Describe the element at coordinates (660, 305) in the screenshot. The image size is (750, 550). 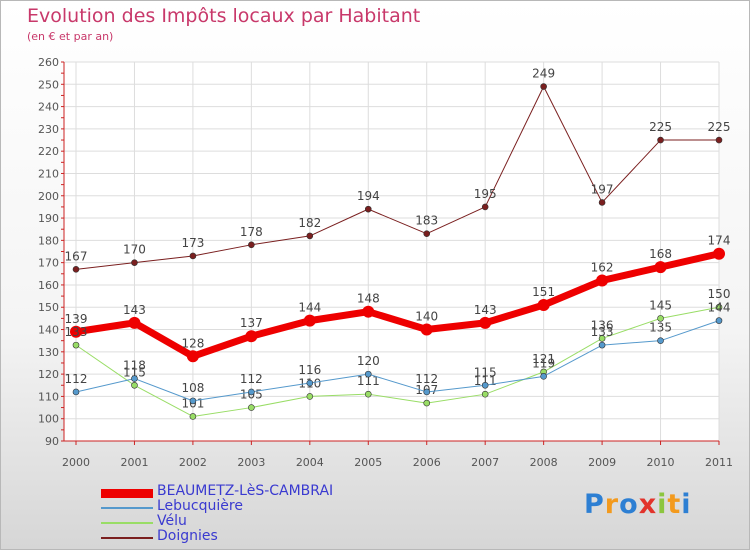
I see `data-label: 145` at that location.